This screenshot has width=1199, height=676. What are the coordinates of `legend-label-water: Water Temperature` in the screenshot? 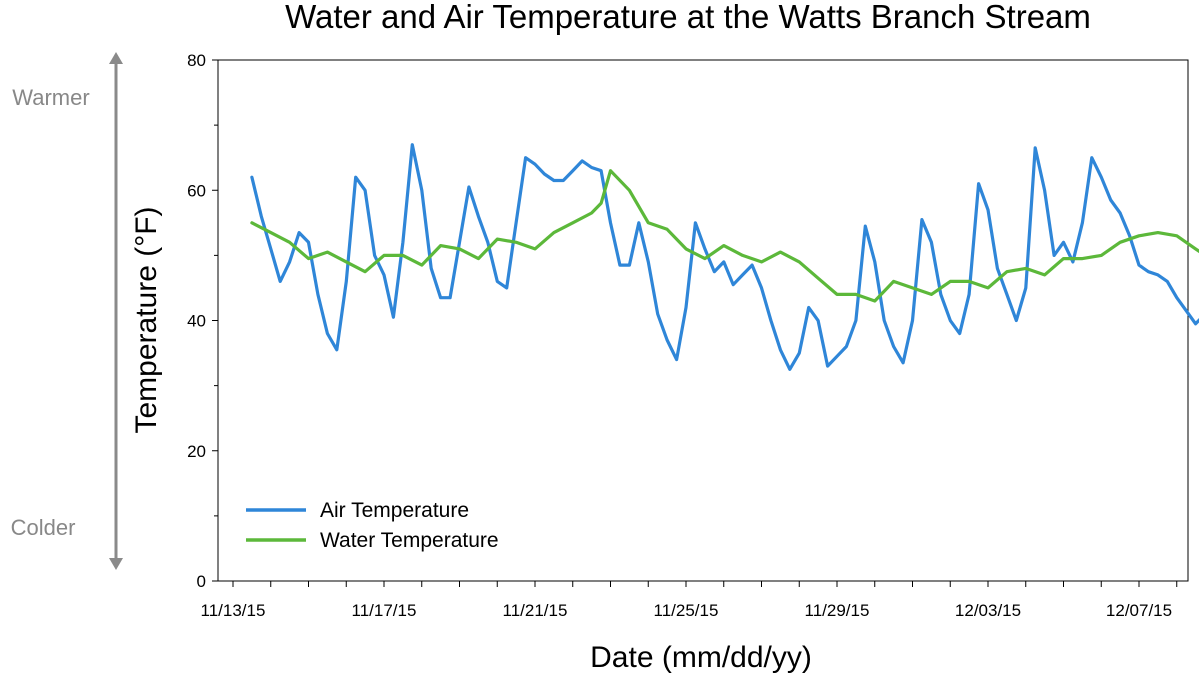 It's located at (409, 540).